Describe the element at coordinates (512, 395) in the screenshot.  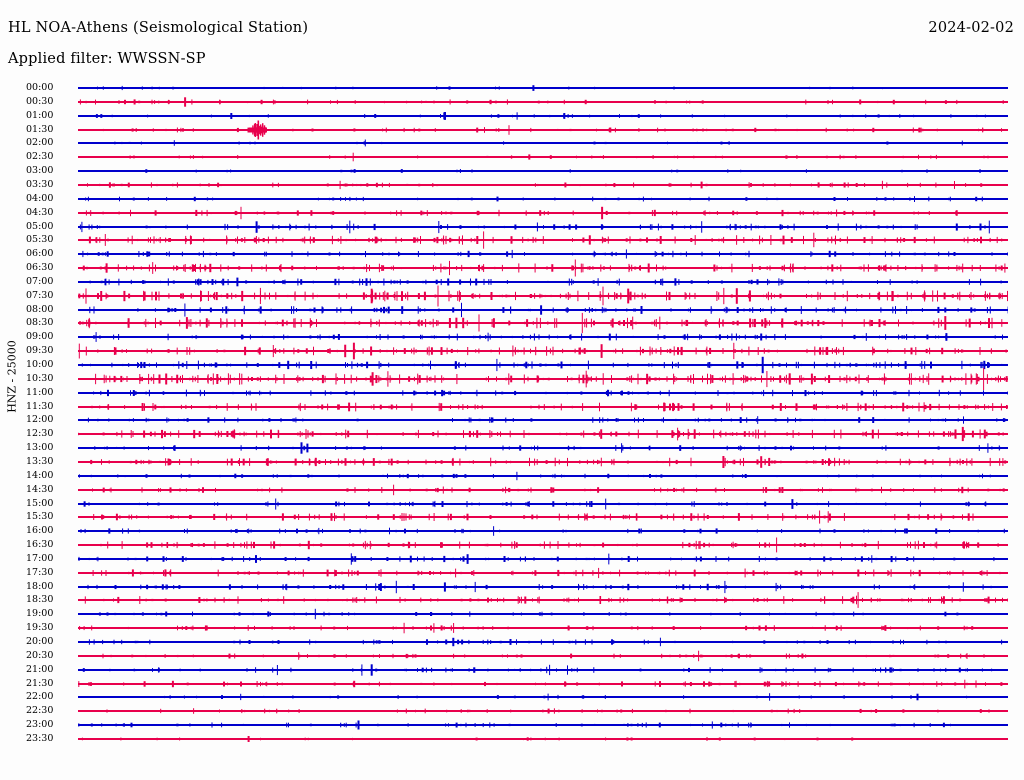
I see `trace-row: 11:00` at that location.